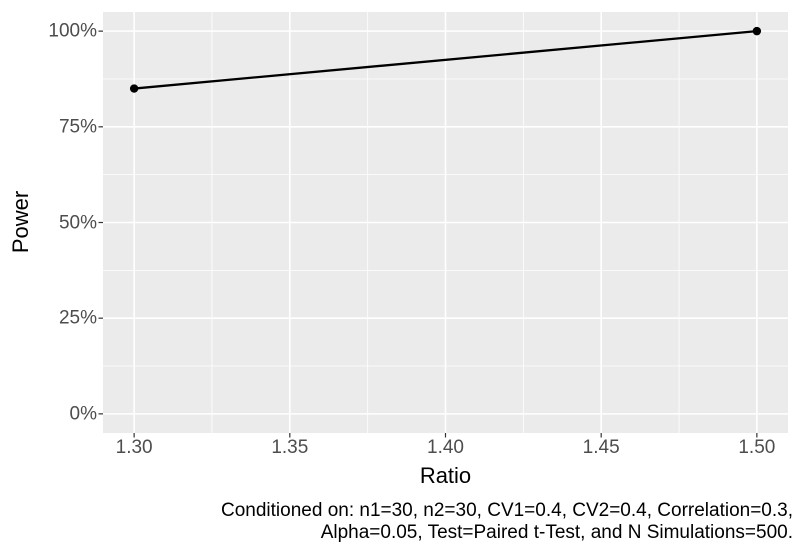  I want to click on x-axis-title: Ratio, so click(445, 475).